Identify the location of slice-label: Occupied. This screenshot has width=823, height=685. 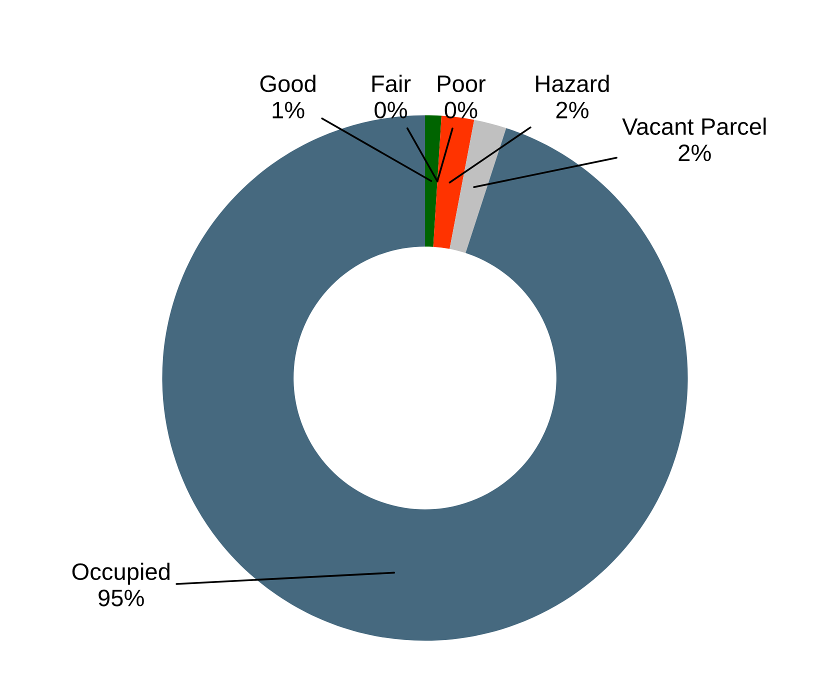
(121, 573).